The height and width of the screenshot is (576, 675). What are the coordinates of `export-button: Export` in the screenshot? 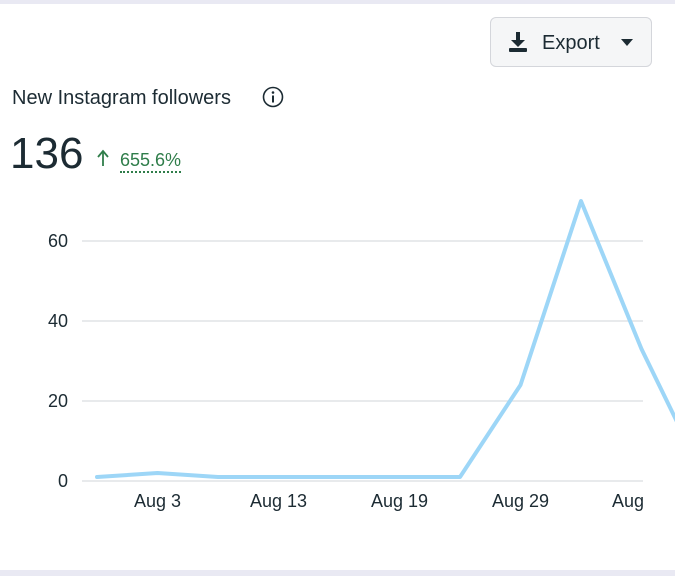 It's located at (571, 42).